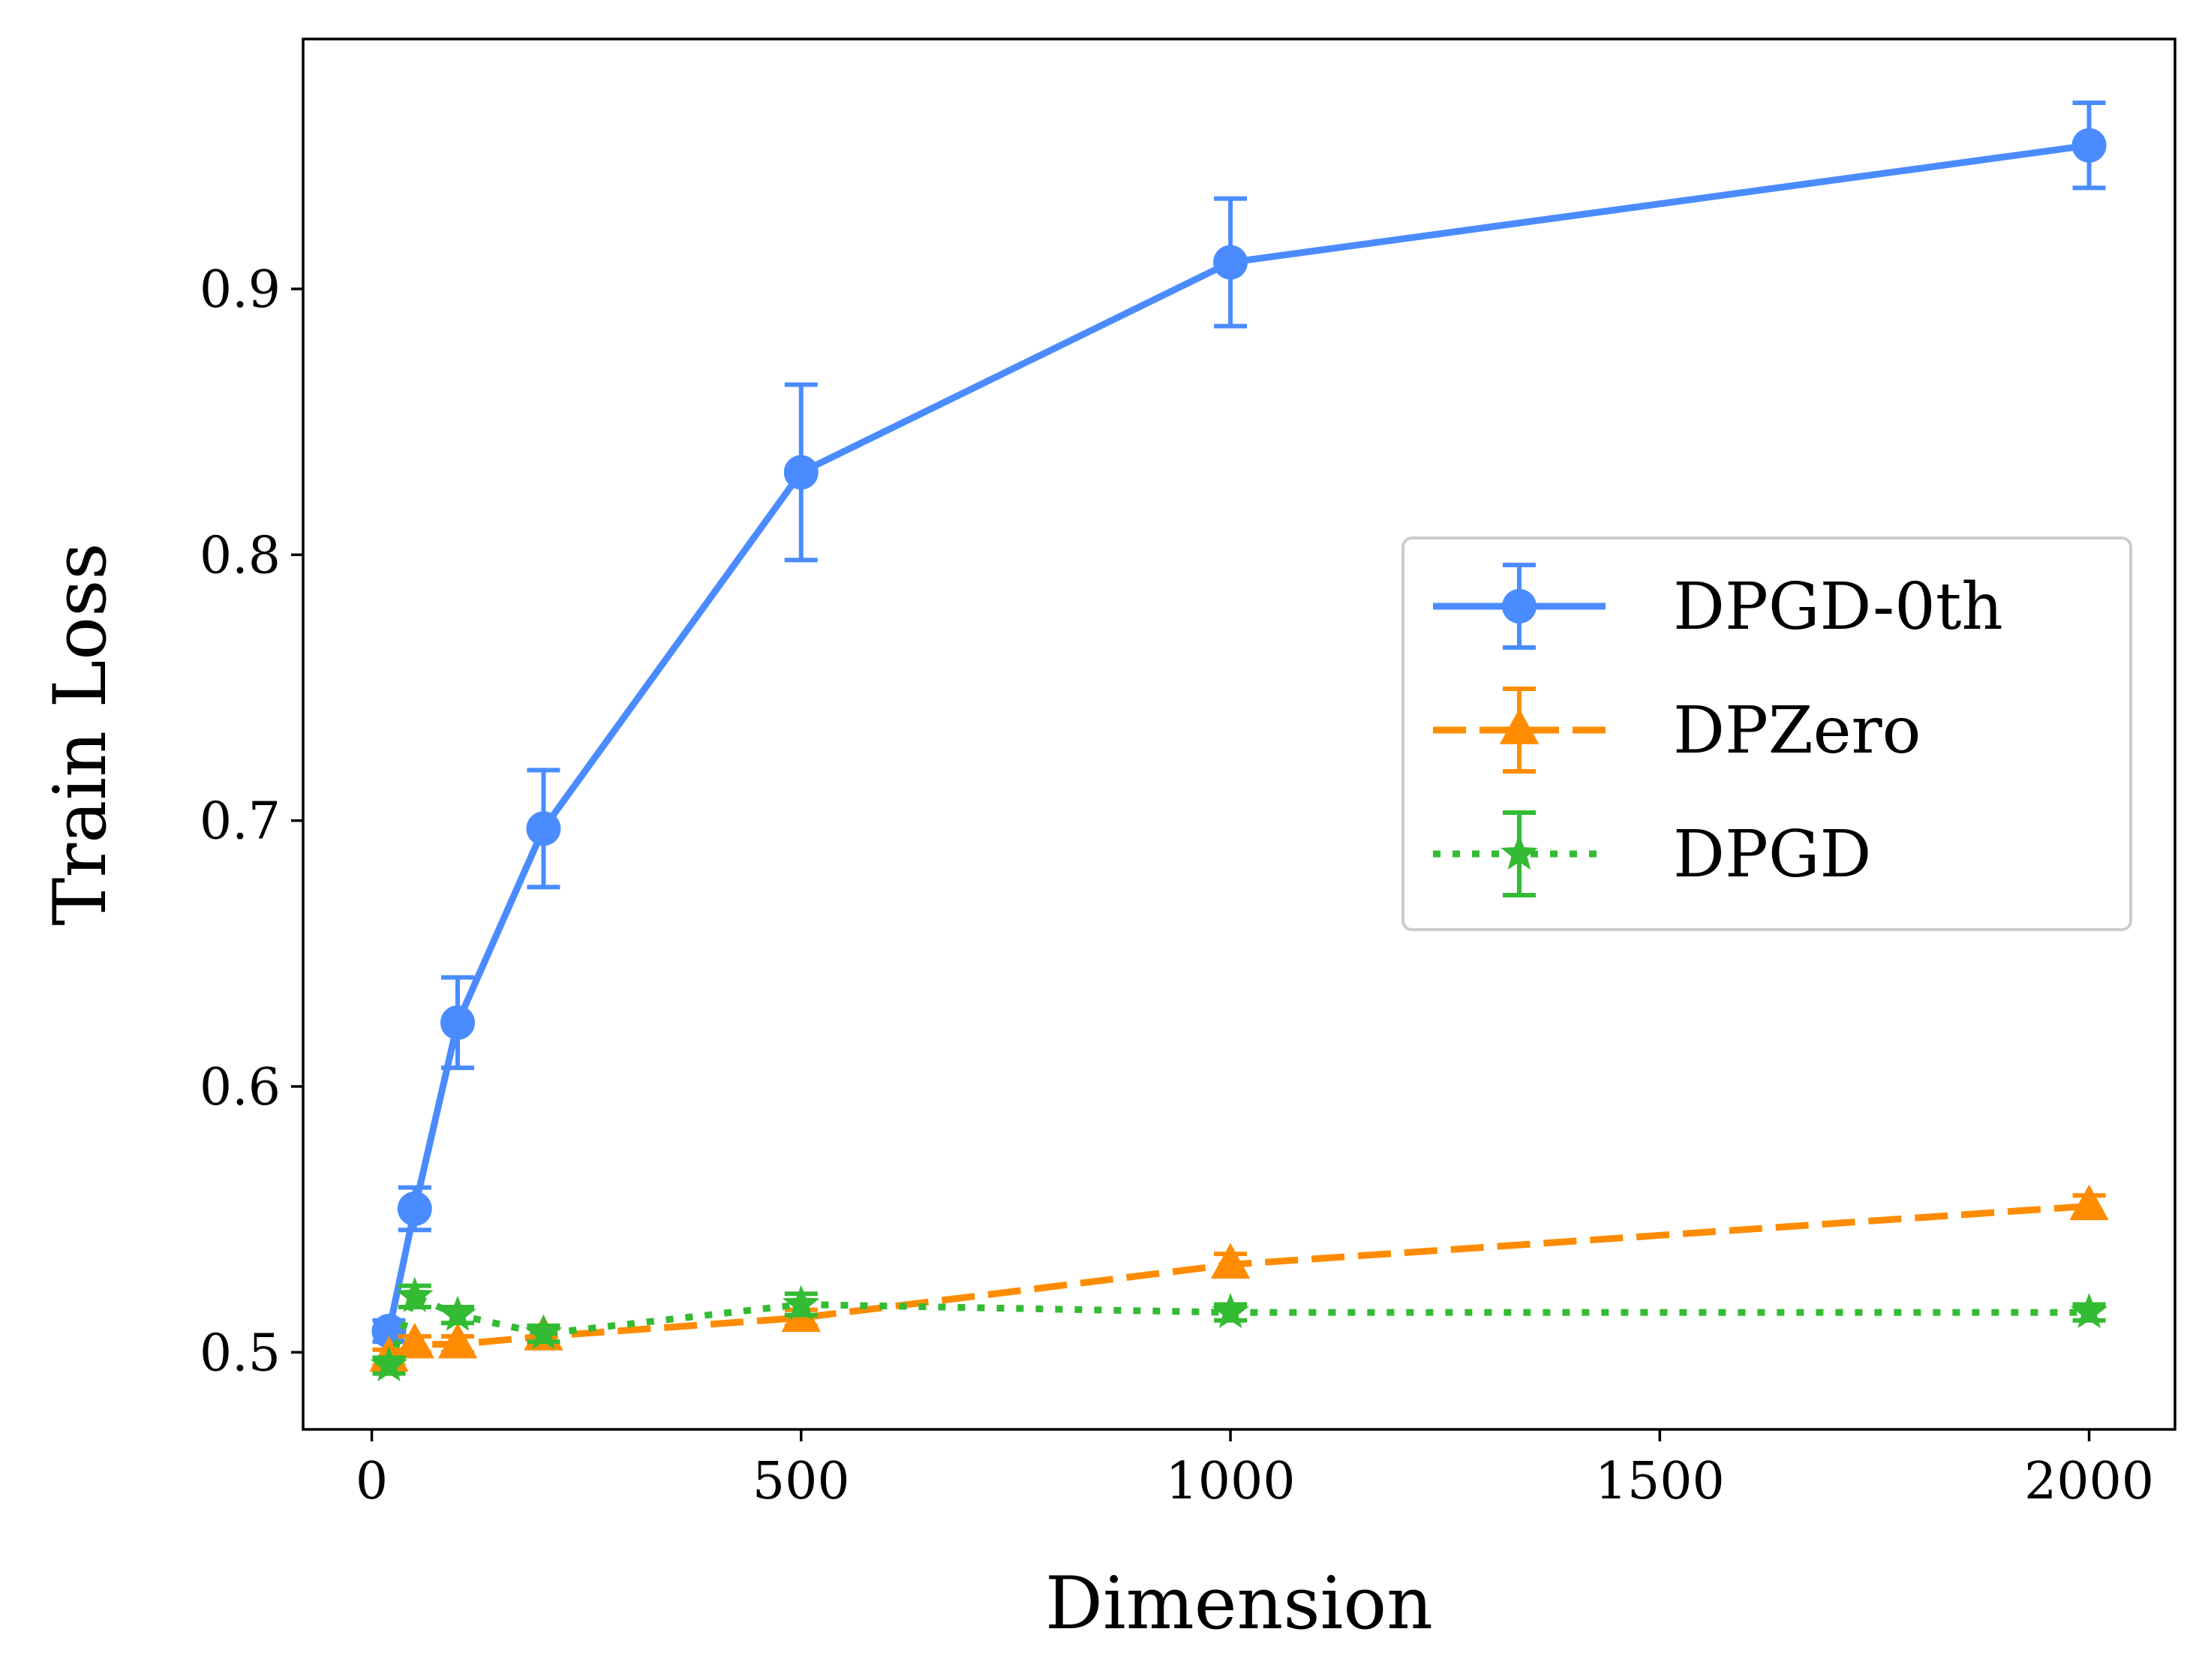 The height and width of the screenshot is (1680, 2208). I want to click on y-tick-label: 0.6, so click(240, 1087).